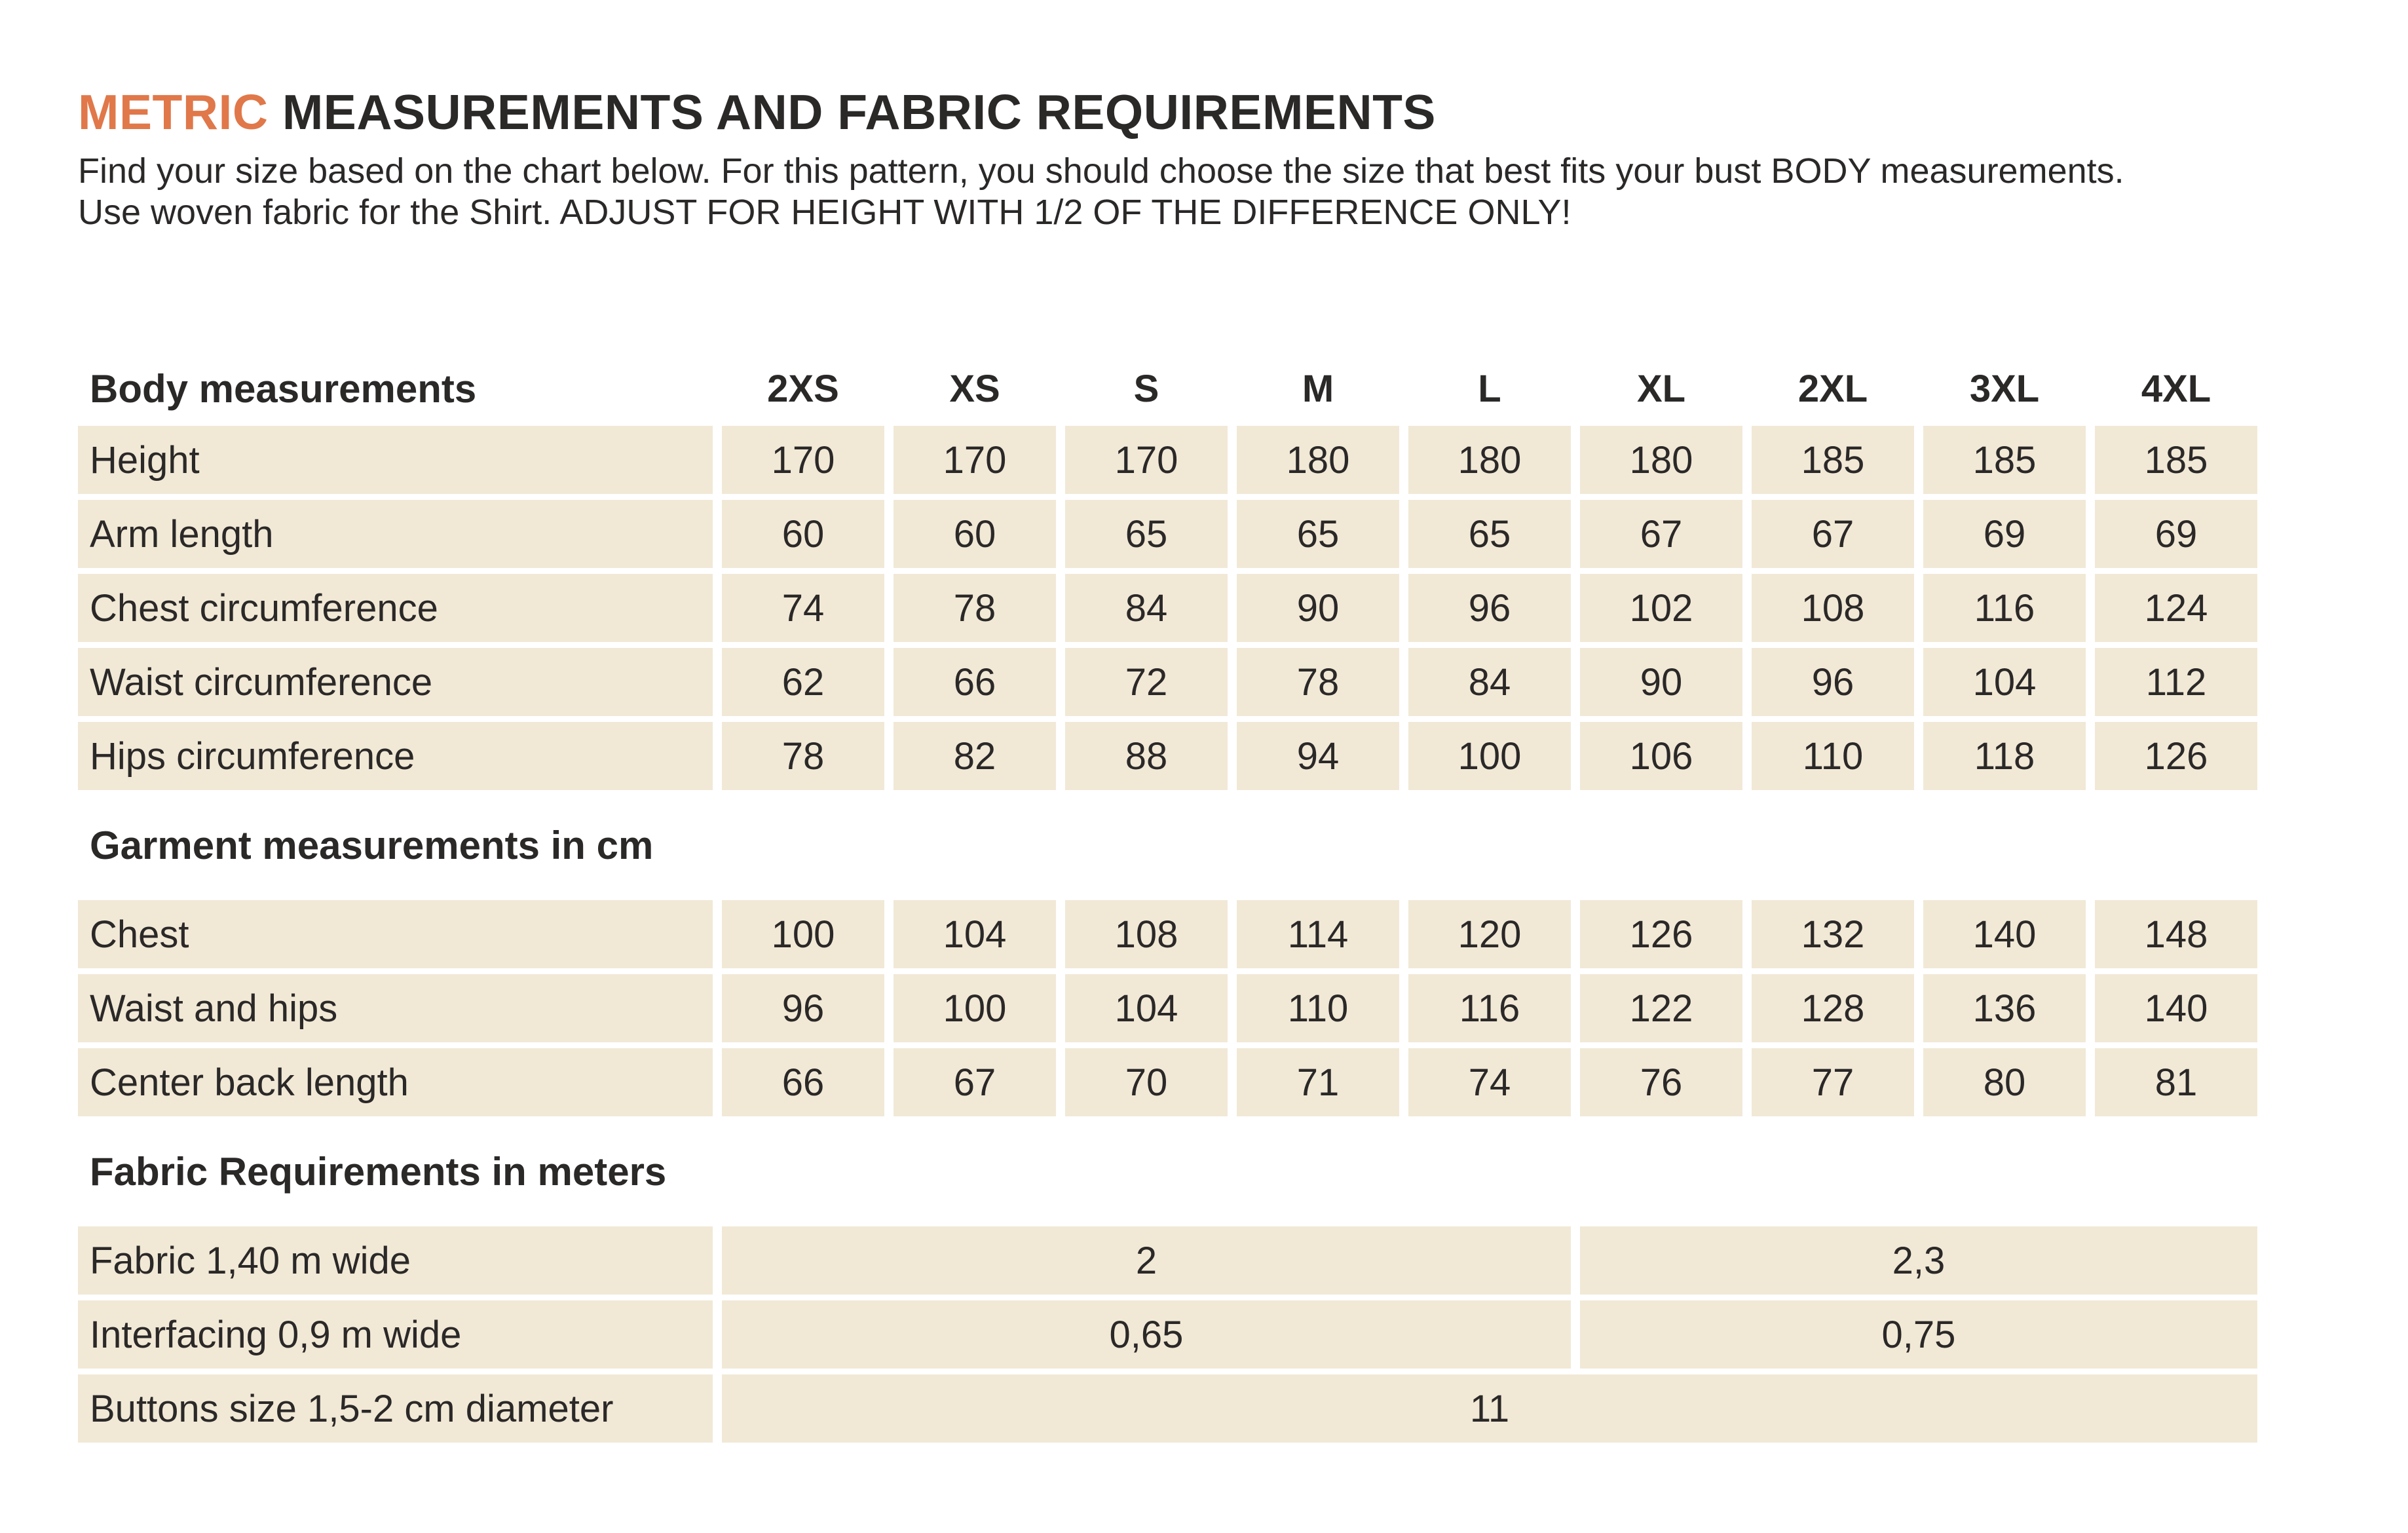 The height and width of the screenshot is (1533, 2408). I want to click on column-header-size-xl: XL, so click(1661, 389).